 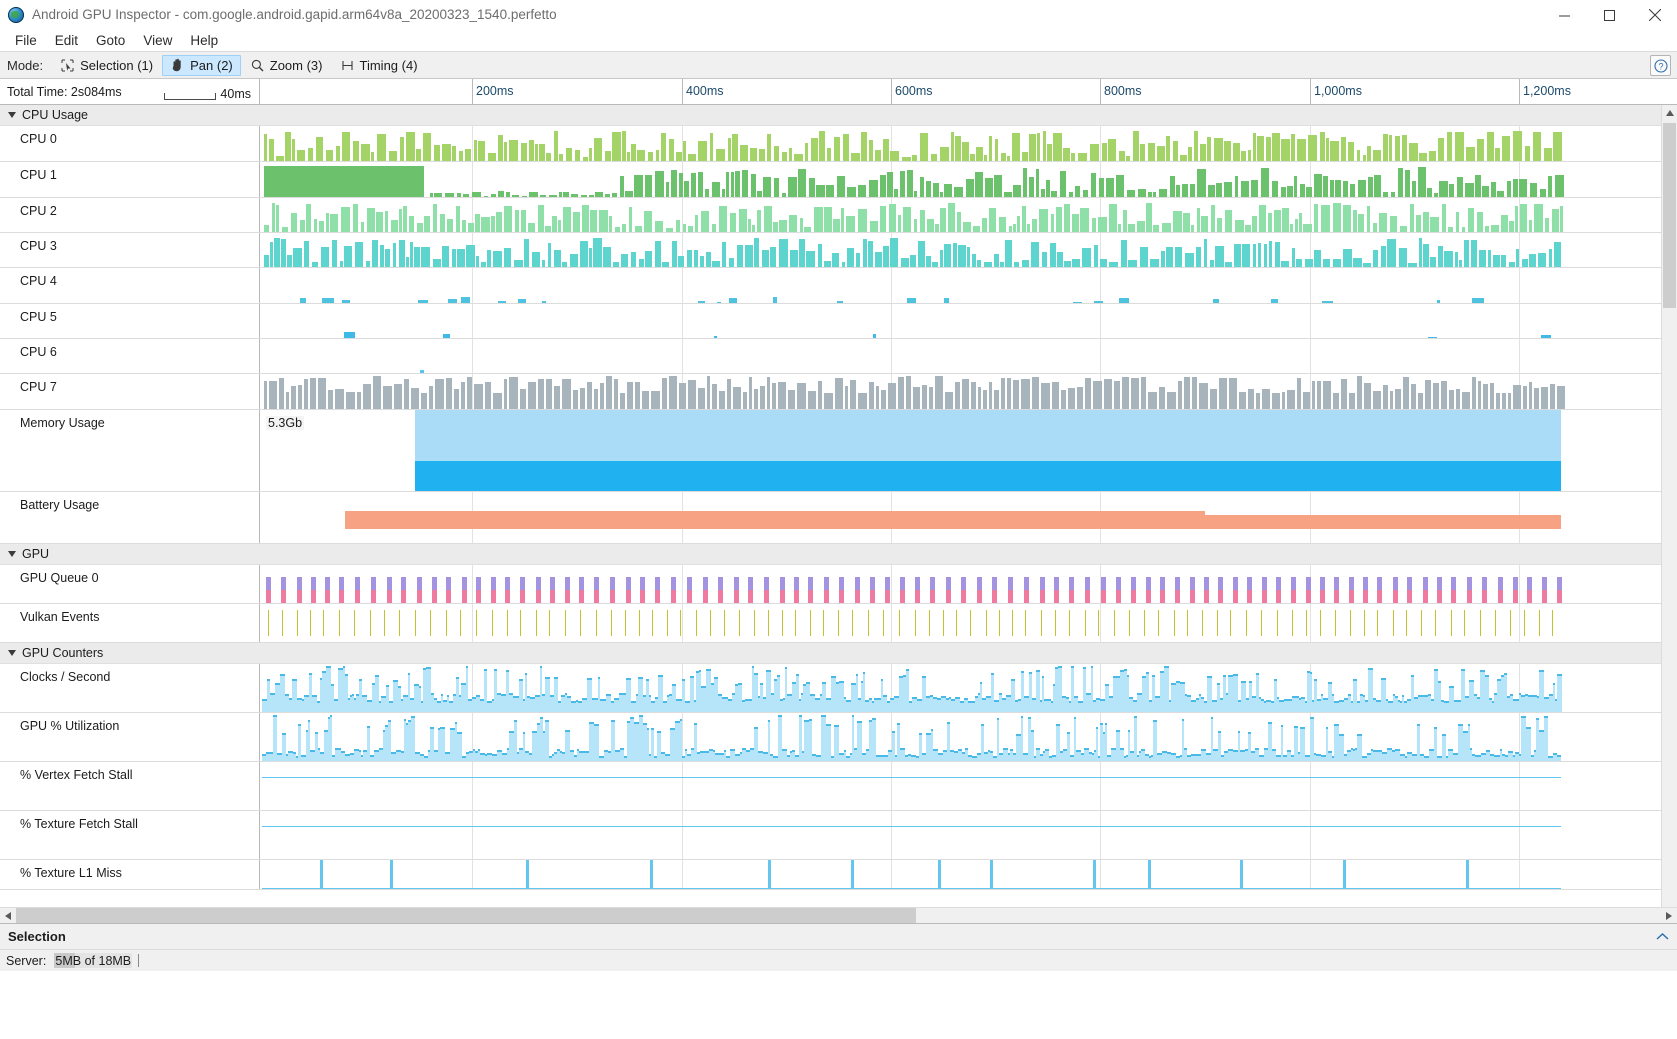 I want to click on close-icon, so click(x=1654, y=15).